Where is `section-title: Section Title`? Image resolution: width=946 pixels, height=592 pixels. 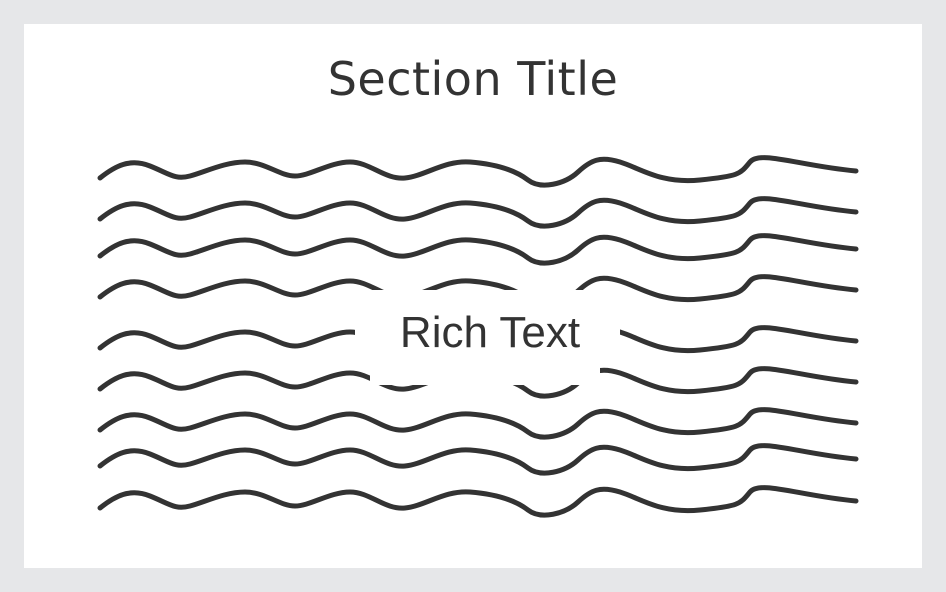
section-title: Section Title is located at coordinates (473, 79).